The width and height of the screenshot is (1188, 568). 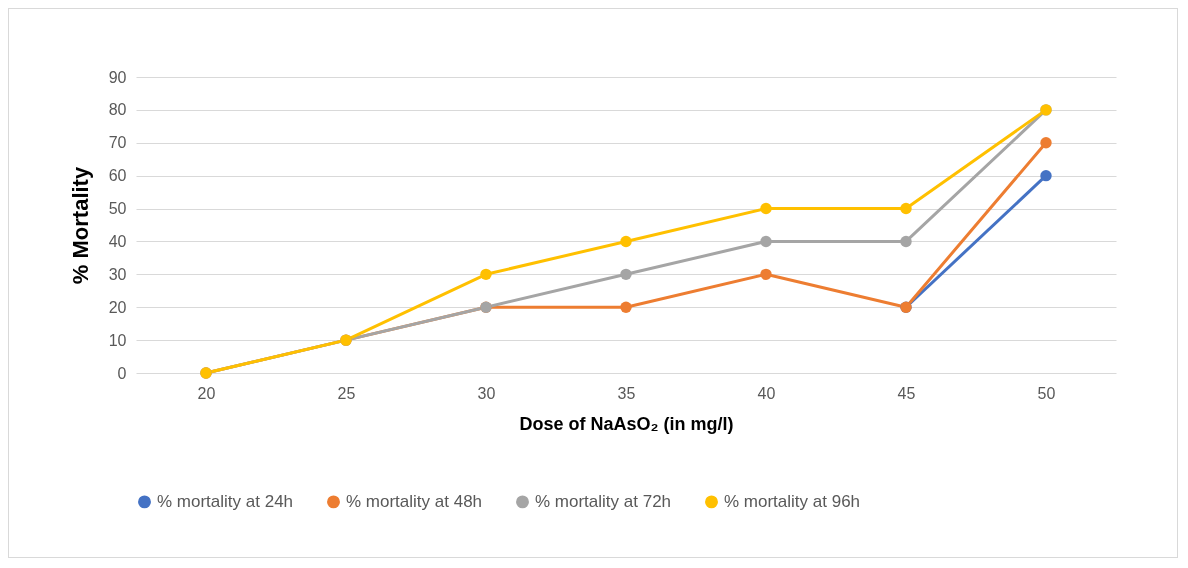 What do you see at coordinates (792, 501) in the screenshot?
I see `legend-label: % mortality at 96h` at bounding box center [792, 501].